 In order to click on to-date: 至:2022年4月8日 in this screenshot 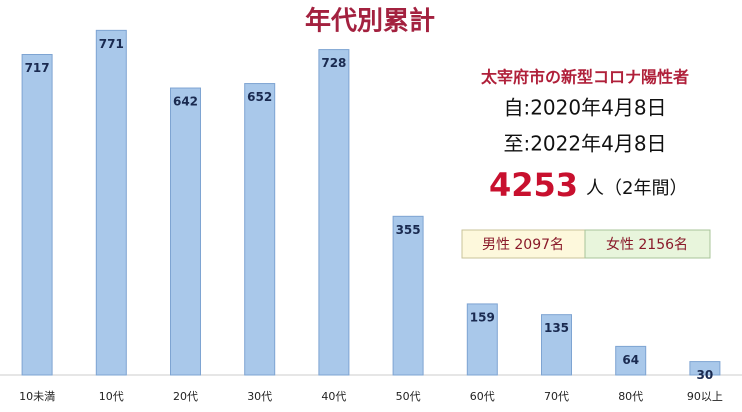, I will do `click(584, 144)`.